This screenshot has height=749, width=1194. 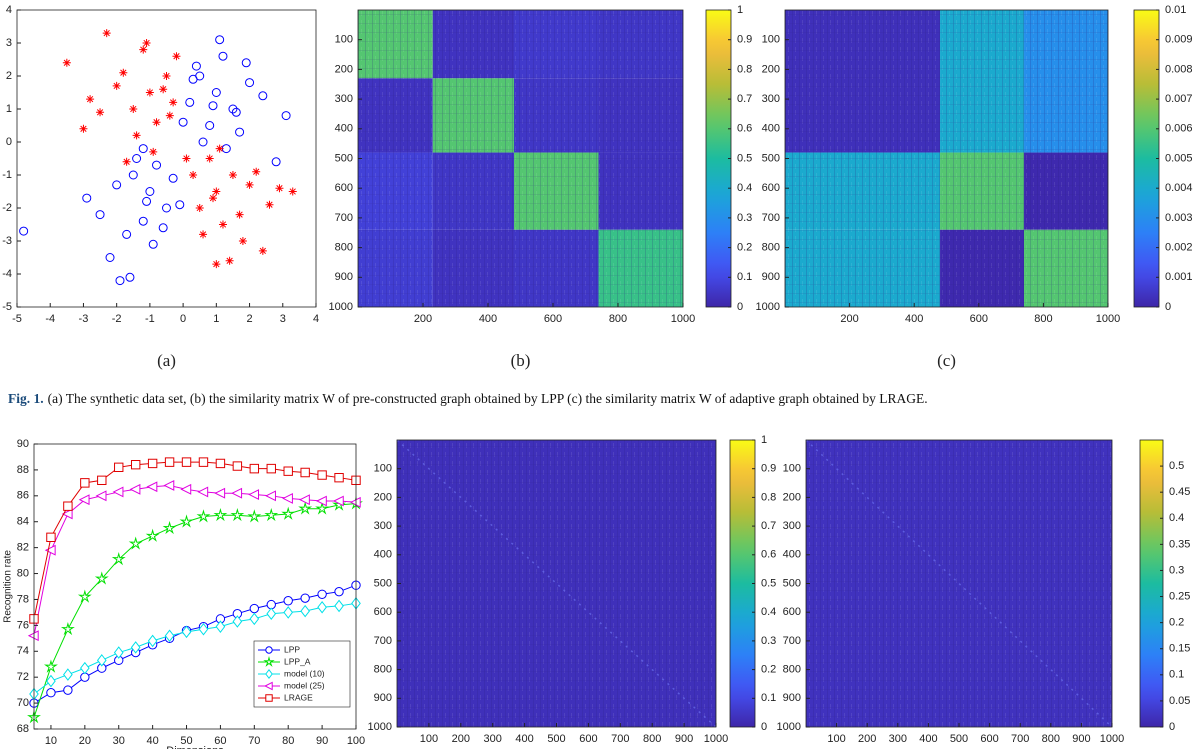 I want to click on panel-label: (a), so click(x=166, y=360).